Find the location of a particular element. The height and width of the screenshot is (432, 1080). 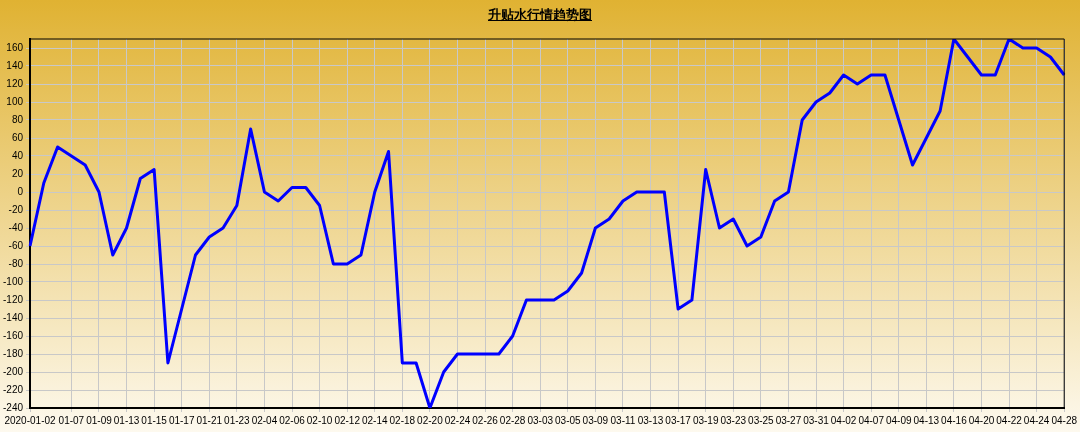

y-tick-label: 160 is located at coordinates (15, 47).